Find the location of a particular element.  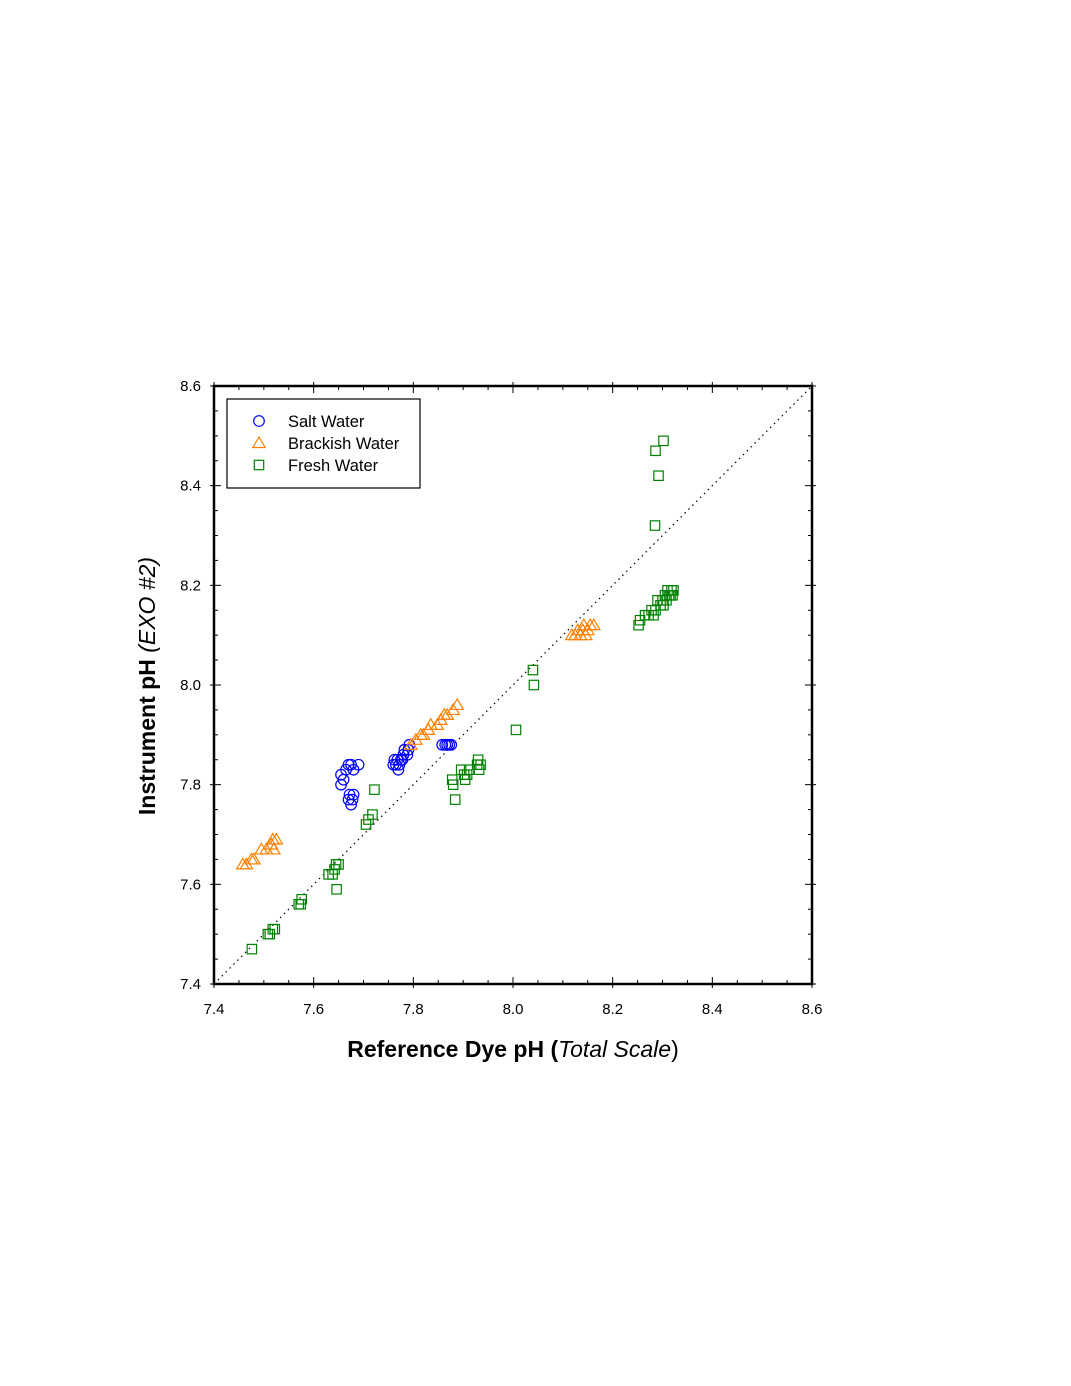

legend-label-brackish-water: Brackish Water is located at coordinates (344, 444).